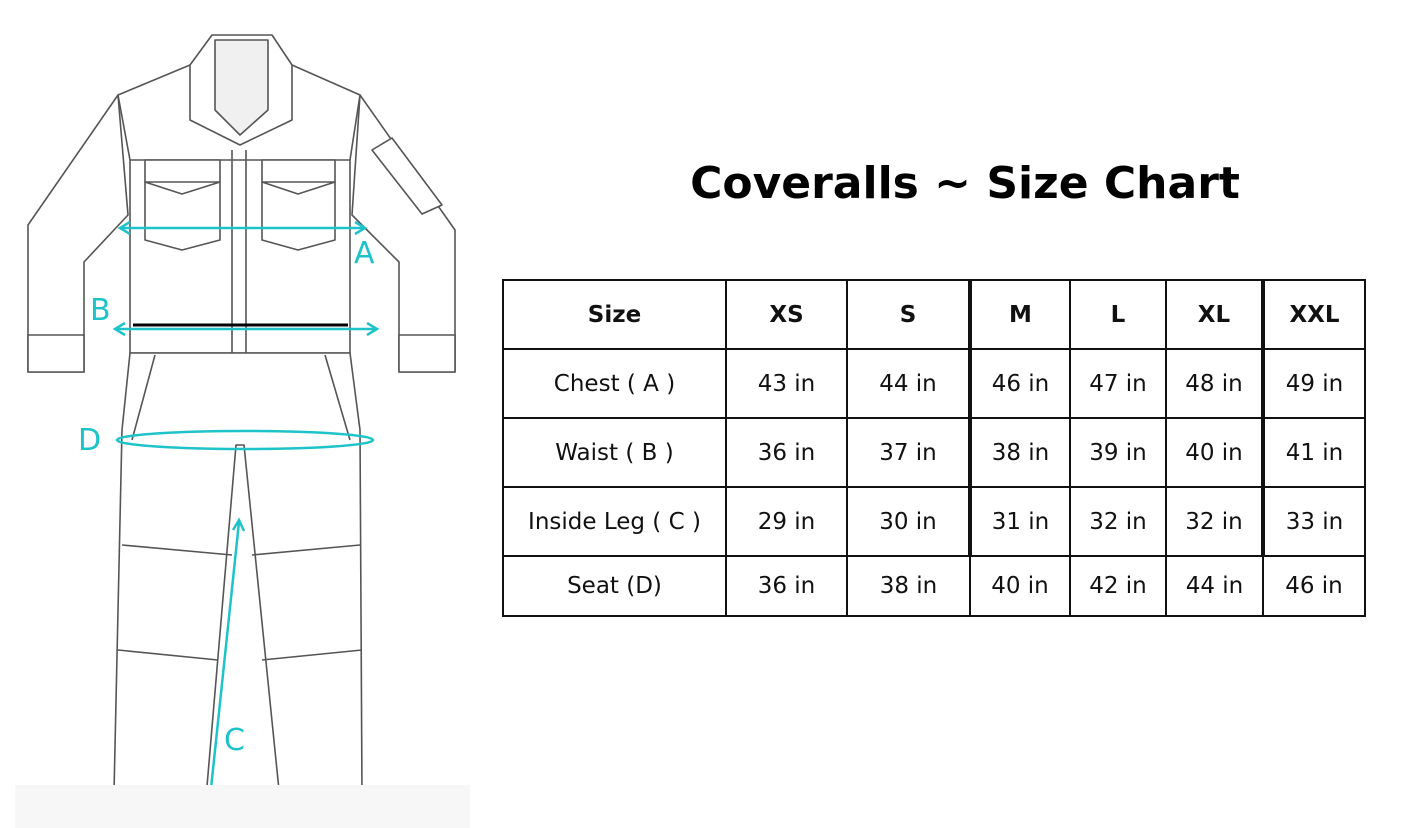 This screenshot has width=1408, height=828. I want to click on left-sleeve, so click(78, 233).